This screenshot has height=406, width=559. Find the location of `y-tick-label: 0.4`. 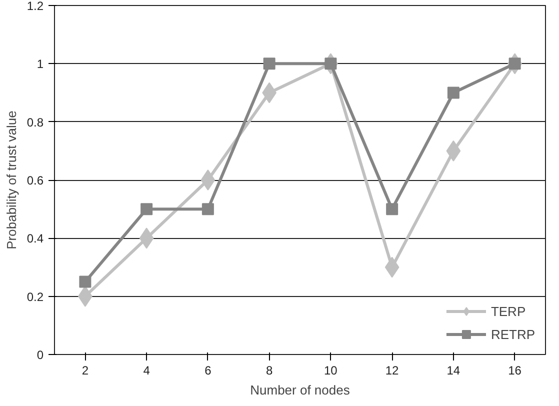

y-tick-label: 0.4 is located at coordinates (35, 239).